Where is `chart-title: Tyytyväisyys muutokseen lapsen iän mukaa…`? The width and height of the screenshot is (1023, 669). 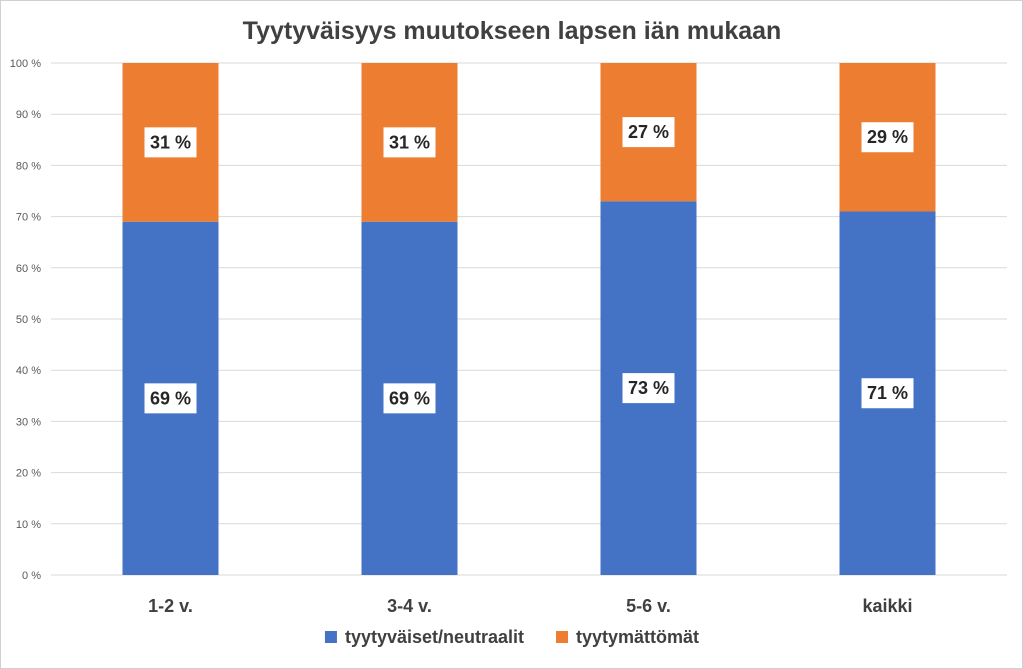
chart-title: Tyytyväisyys muutokseen lapsen iän mukaa… is located at coordinates (512, 31).